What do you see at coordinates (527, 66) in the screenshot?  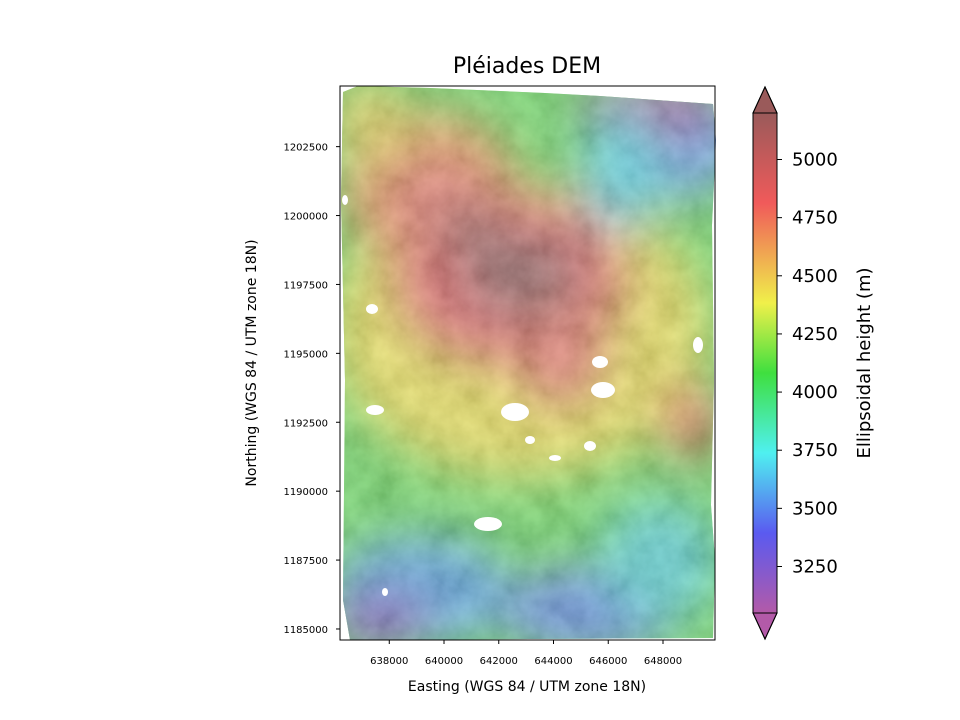 I see `map-title: Pléiades DEM` at bounding box center [527, 66].